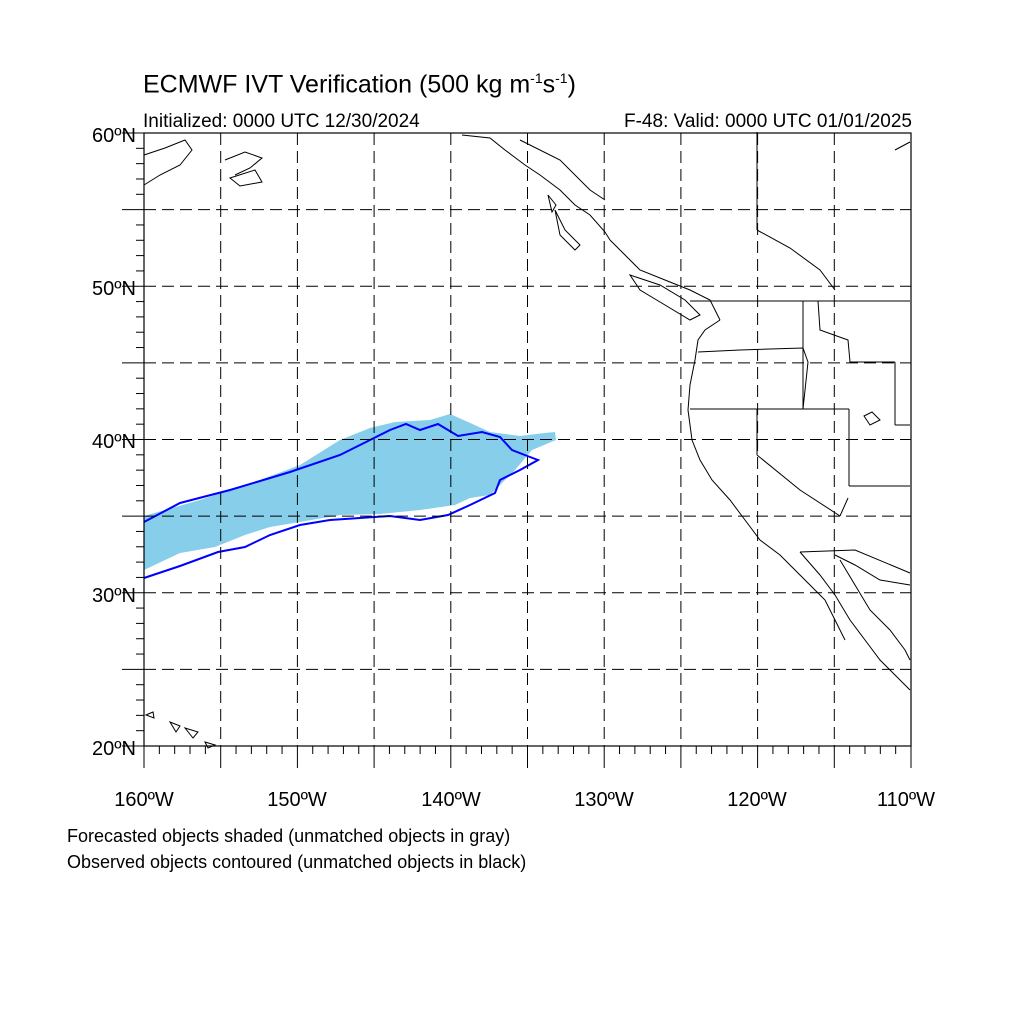  Describe the element at coordinates (524, 800) in the screenshot. I see `lon-axis-labels: 160ºW 150ºW 140ºW 130ºW 120ºW 110ºW` at that location.